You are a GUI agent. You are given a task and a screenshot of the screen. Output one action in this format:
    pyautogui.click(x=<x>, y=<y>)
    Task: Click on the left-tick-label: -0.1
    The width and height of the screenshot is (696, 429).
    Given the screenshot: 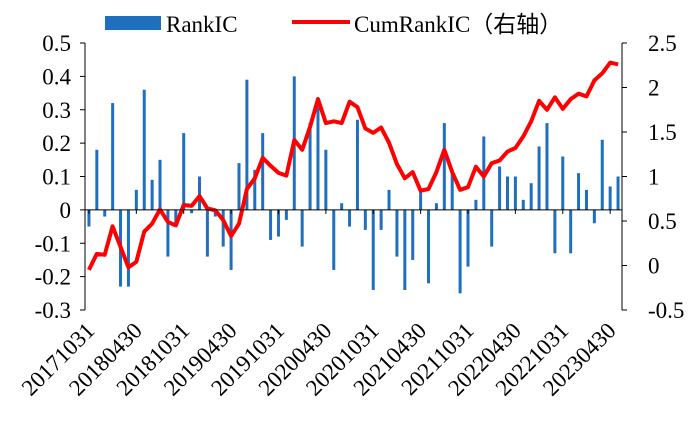 What is the action you would take?
    pyautogui.click(x=53, y=243)
    